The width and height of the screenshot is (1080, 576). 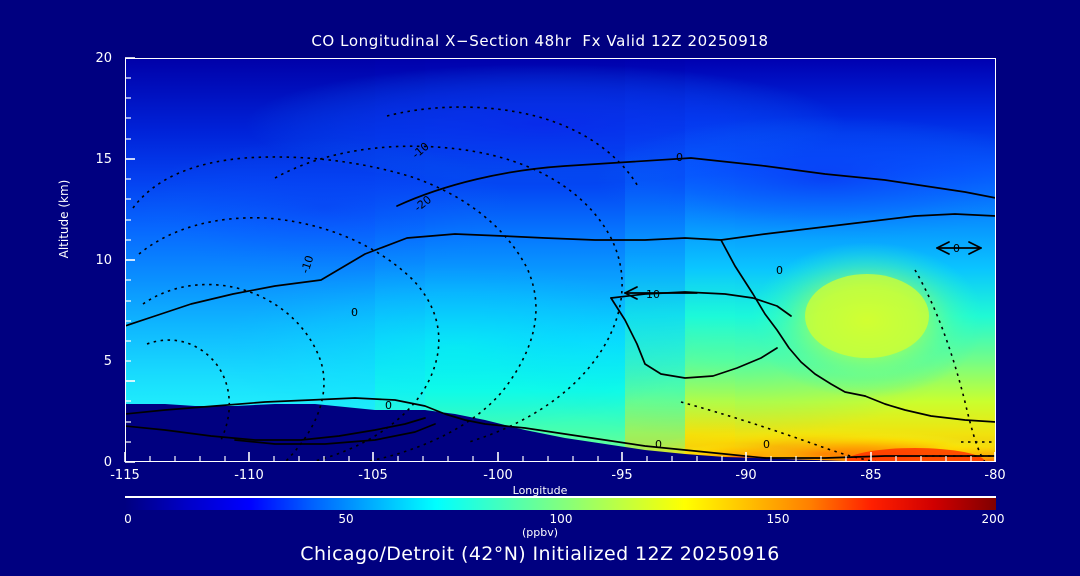 I want to click on contour-label-neg10: -10, so click(x=307, y=264).